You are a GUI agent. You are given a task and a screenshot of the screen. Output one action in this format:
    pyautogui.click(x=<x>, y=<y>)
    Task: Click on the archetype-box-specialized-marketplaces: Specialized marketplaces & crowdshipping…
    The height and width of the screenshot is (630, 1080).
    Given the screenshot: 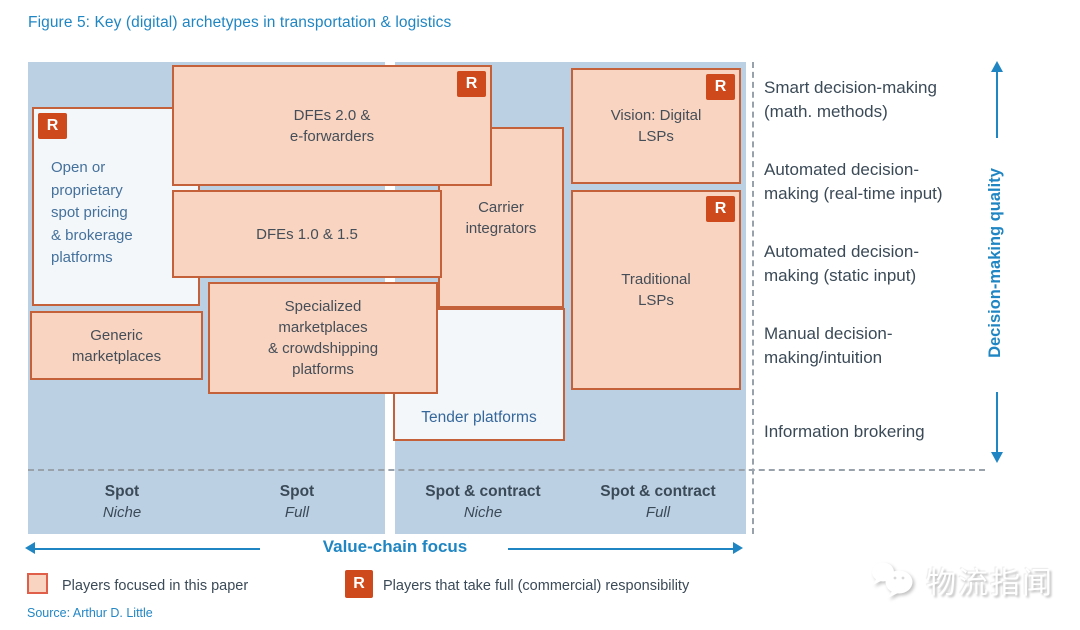 What is the action you would take?
    pyautogui.click(x=323, y=338)
    